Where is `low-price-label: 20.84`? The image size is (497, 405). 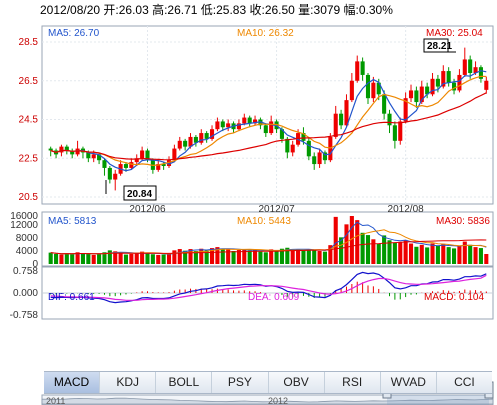
low-price-label: 20.84 is located at coordinates (139, 194).